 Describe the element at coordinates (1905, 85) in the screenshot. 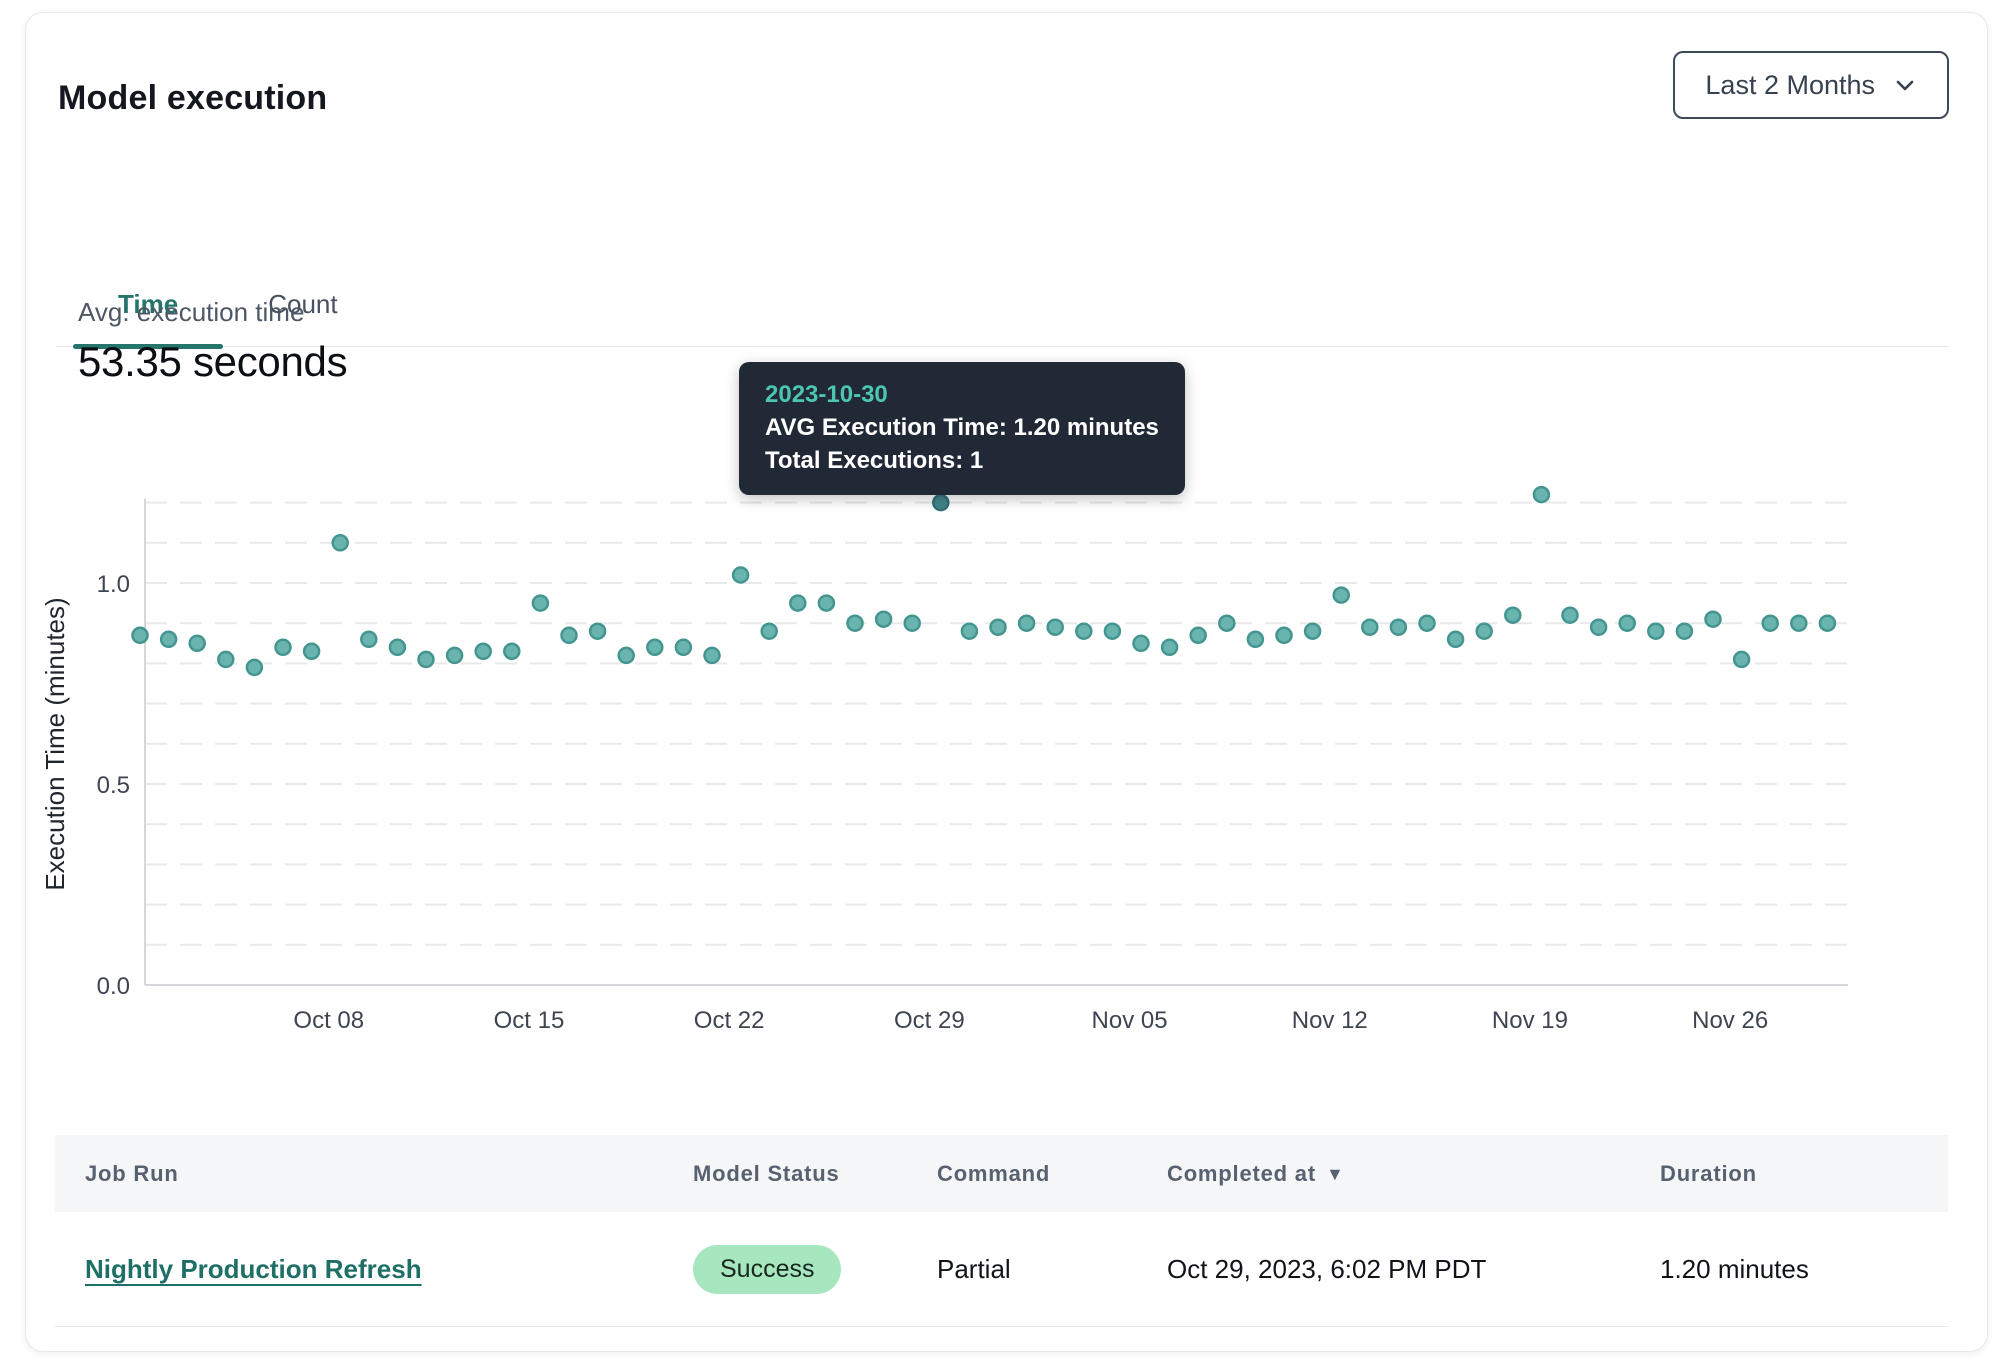

I see `chevron-down-icon` at that location.